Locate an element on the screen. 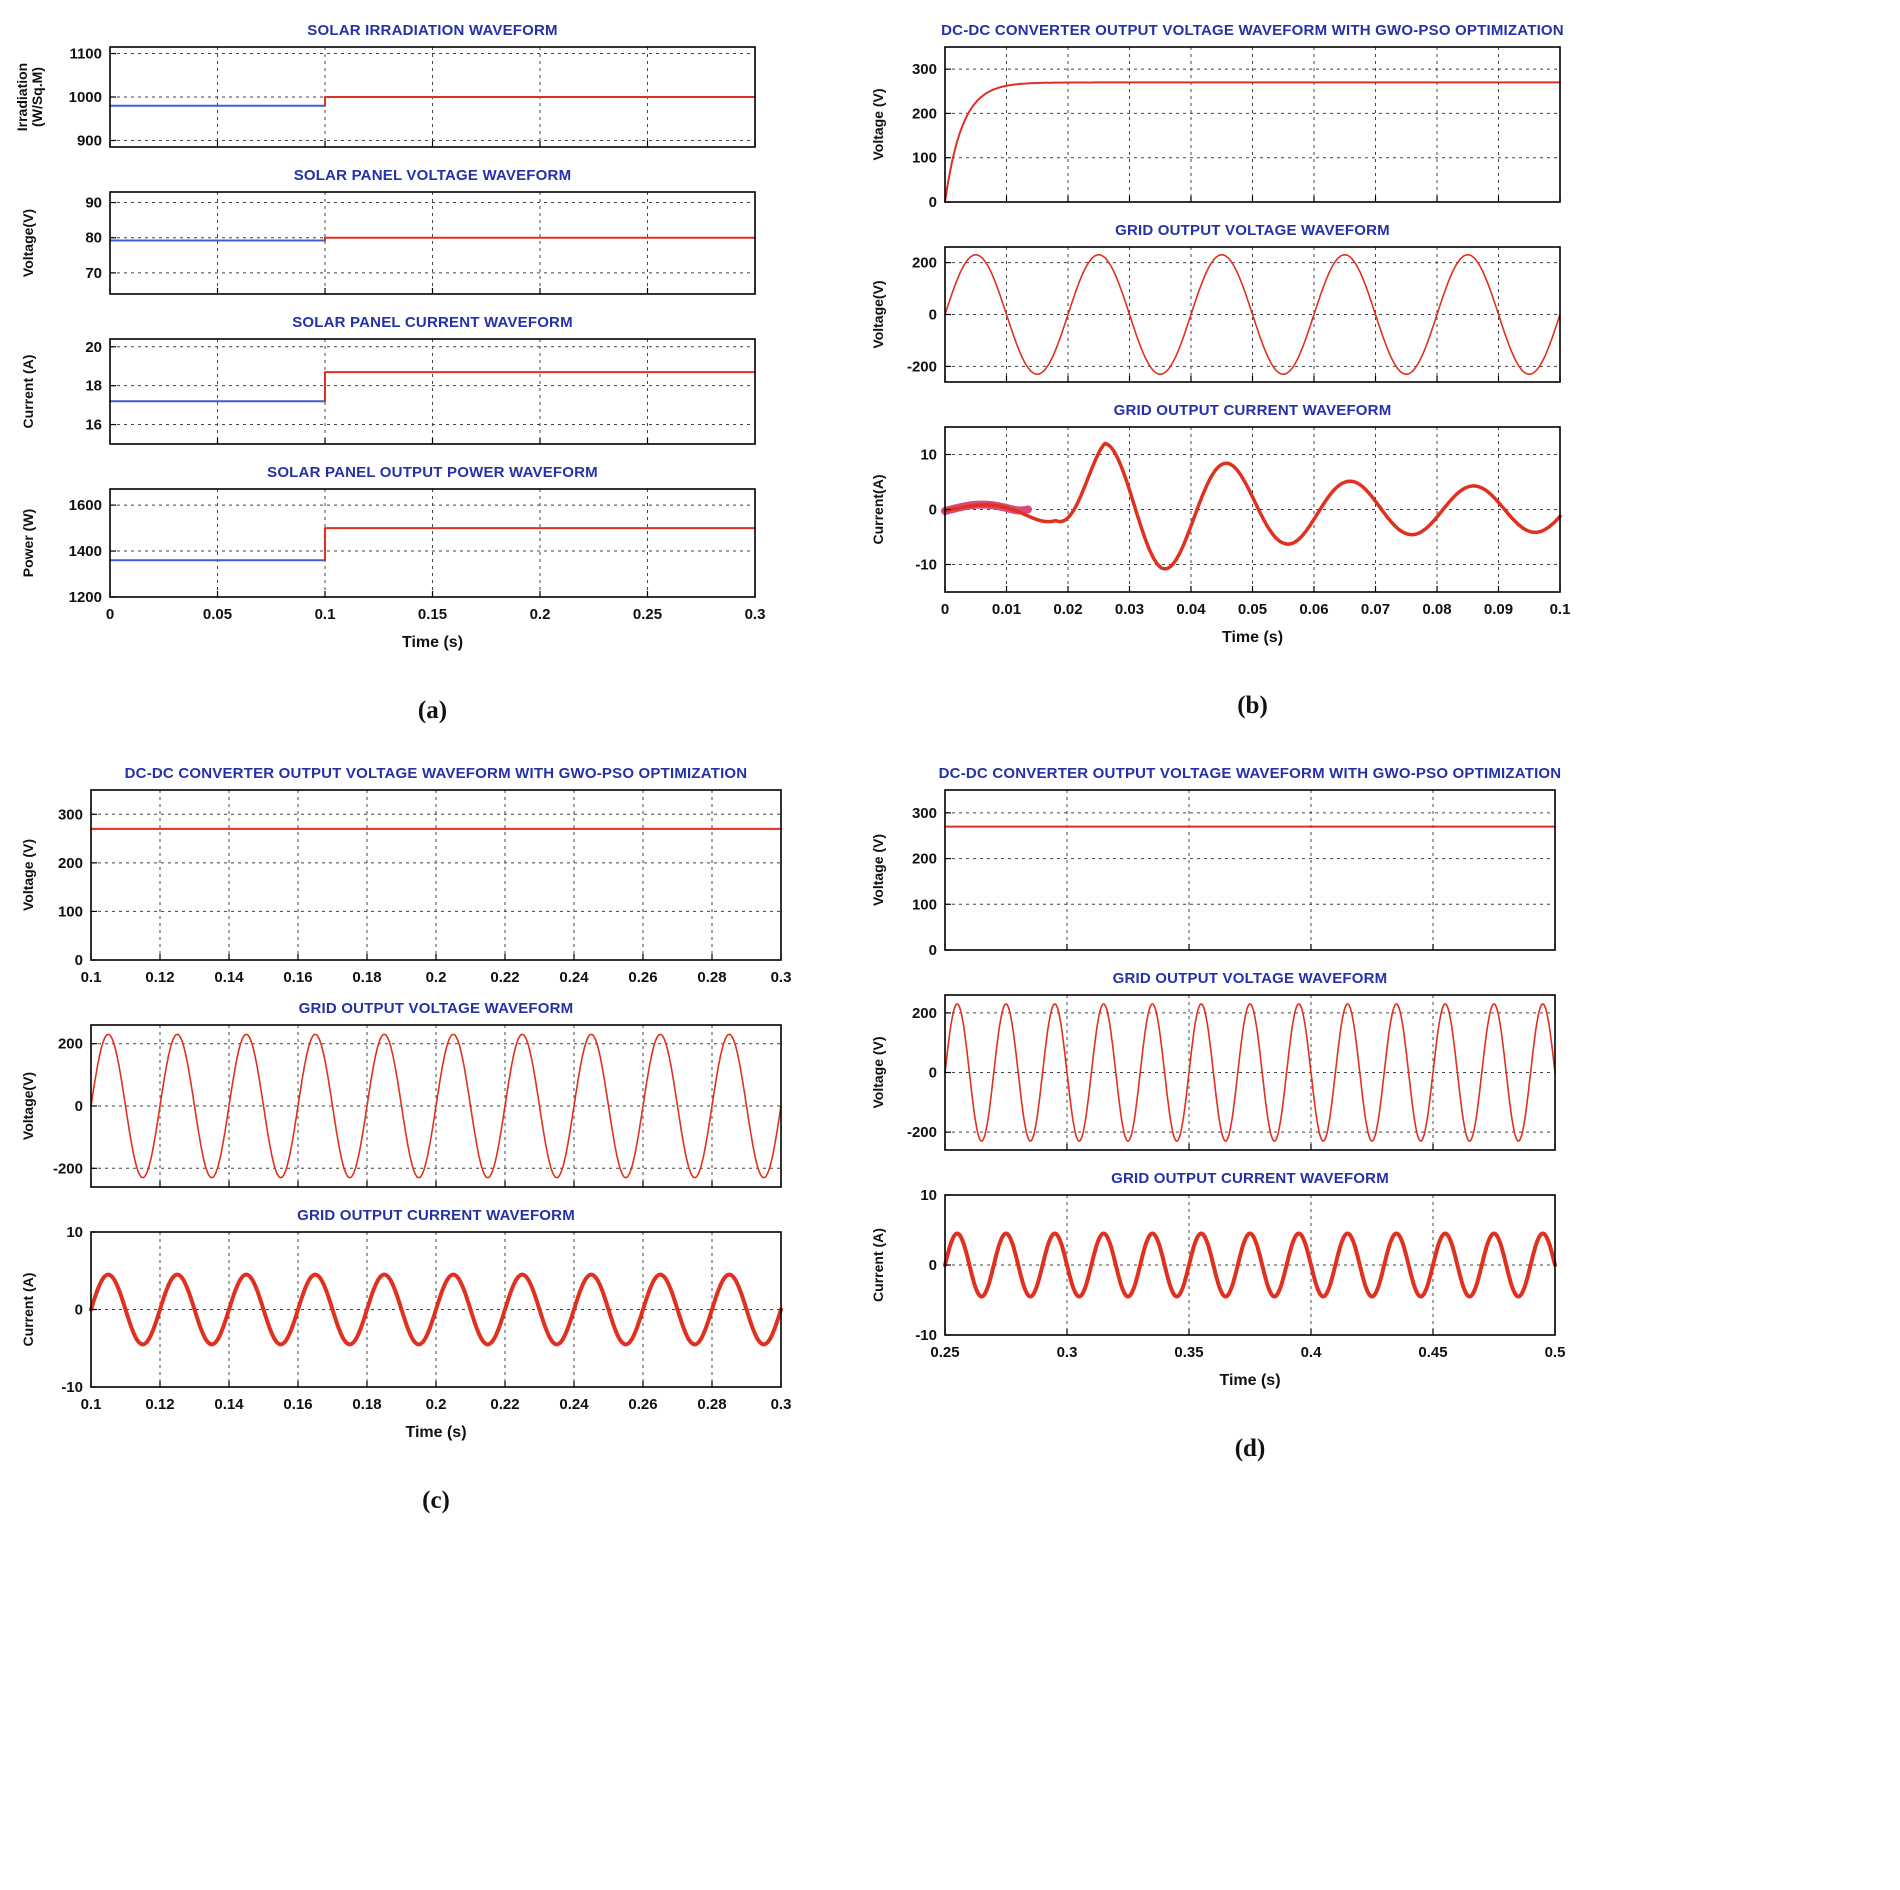 The height and width of the screenshot is (1890, 1900). svg-text: 0.01 is located at coordinates (1006, 609).